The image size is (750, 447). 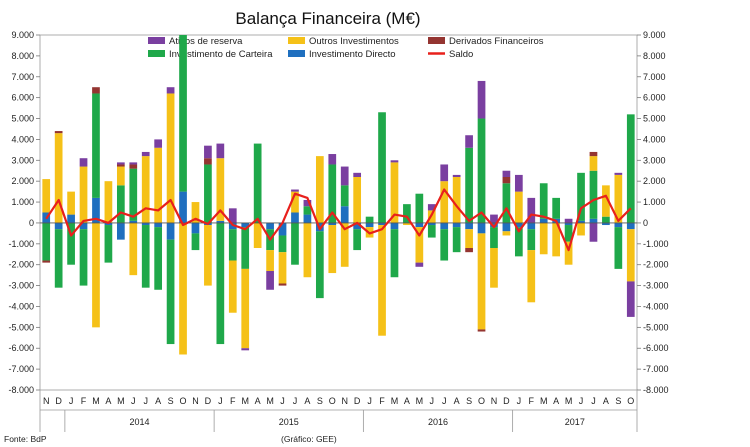 What do you see at coordinates (22, 56) in the screenshot?
I see `y-tick-label-left: 8.000` at bounding box center [22, 56].